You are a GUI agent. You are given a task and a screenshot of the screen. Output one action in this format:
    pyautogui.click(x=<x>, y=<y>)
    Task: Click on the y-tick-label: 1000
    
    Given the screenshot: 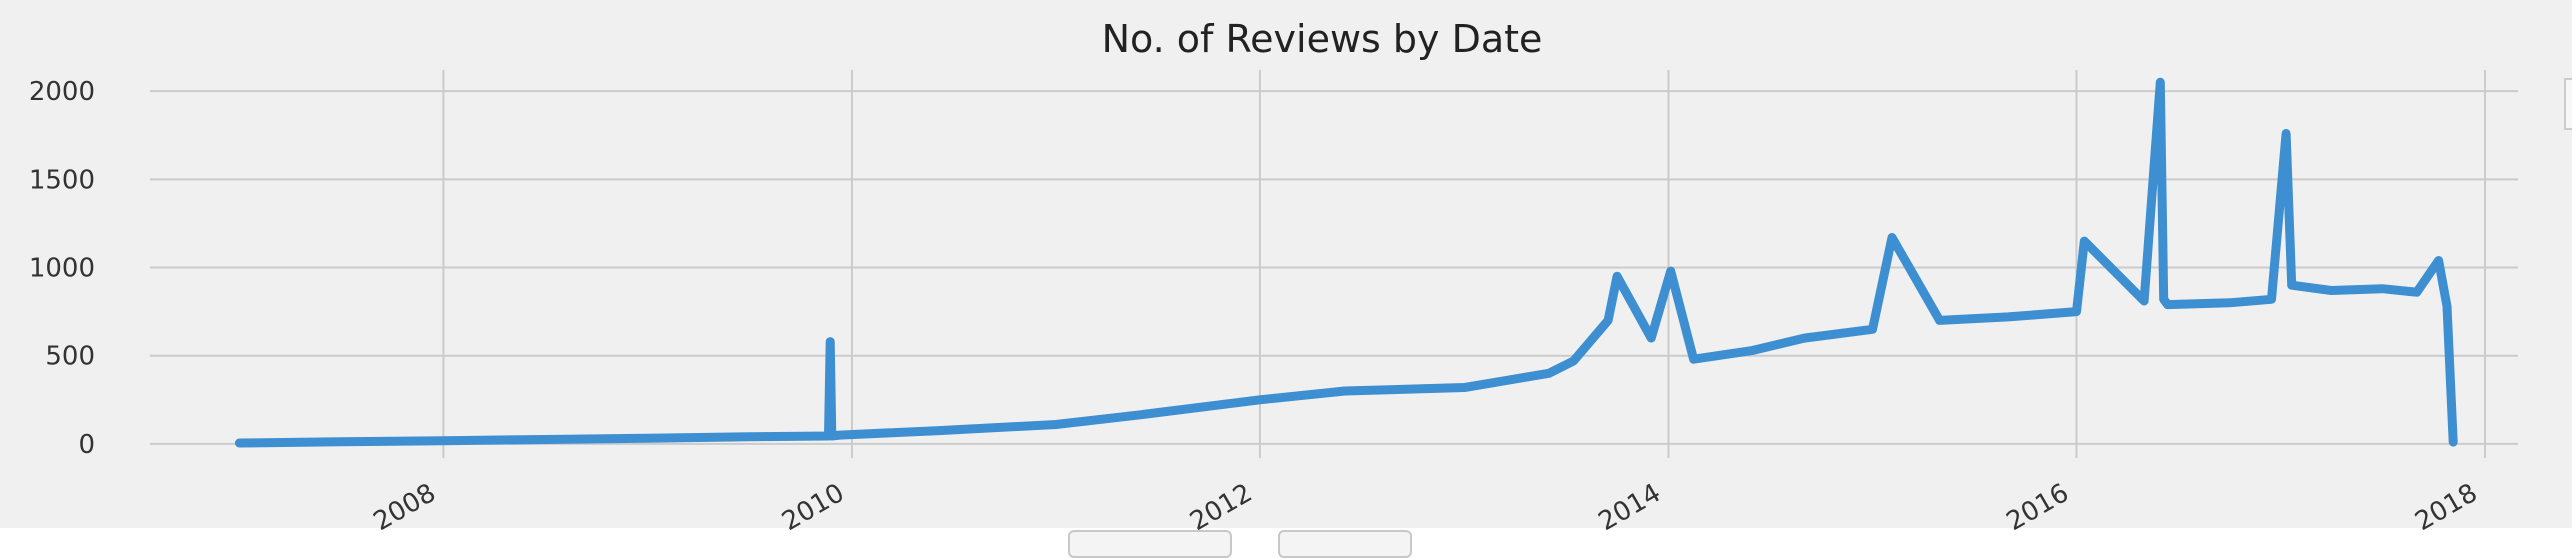 What is the action you would take?
    pyautogui.click(x=62, y=269)
    